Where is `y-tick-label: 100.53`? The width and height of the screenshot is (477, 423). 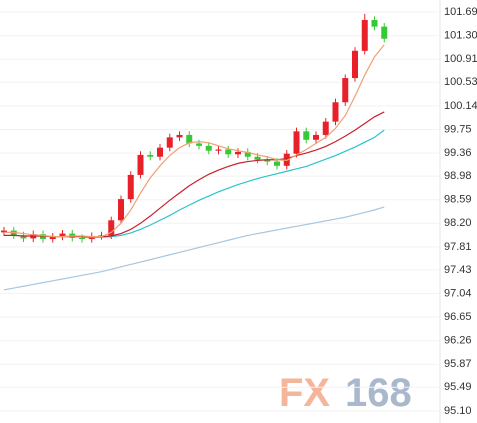
y-tick-label: 100.53 is located at coordinates (460, 82).